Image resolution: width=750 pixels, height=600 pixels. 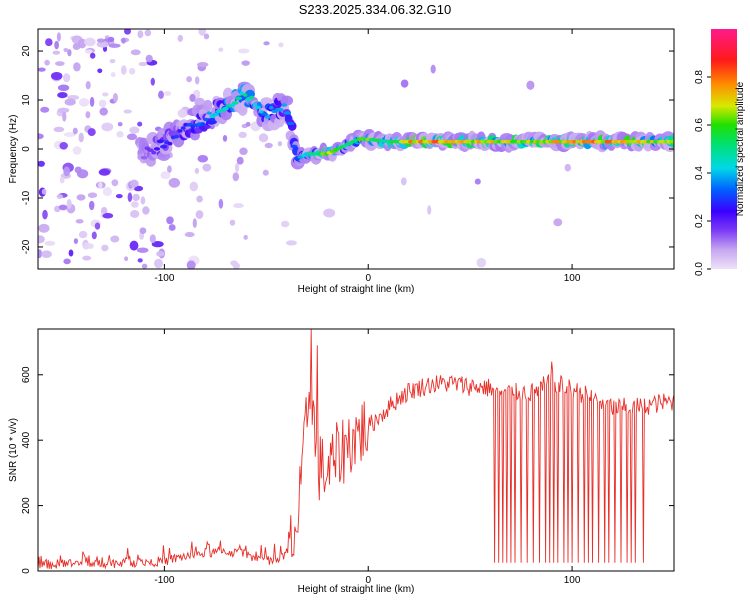 I want to click on x-tick-label: -100, so click(x=164, y=278).